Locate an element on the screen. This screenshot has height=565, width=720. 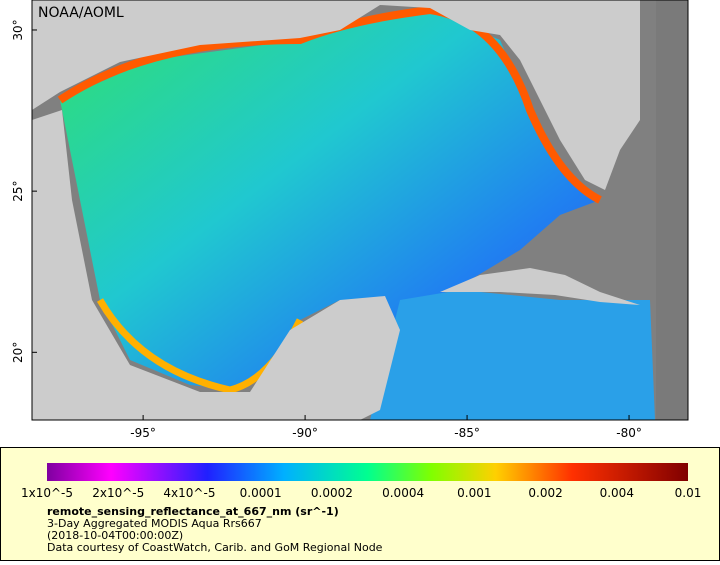
credit: NOAA/AOML is located at coordinates (81, 13).